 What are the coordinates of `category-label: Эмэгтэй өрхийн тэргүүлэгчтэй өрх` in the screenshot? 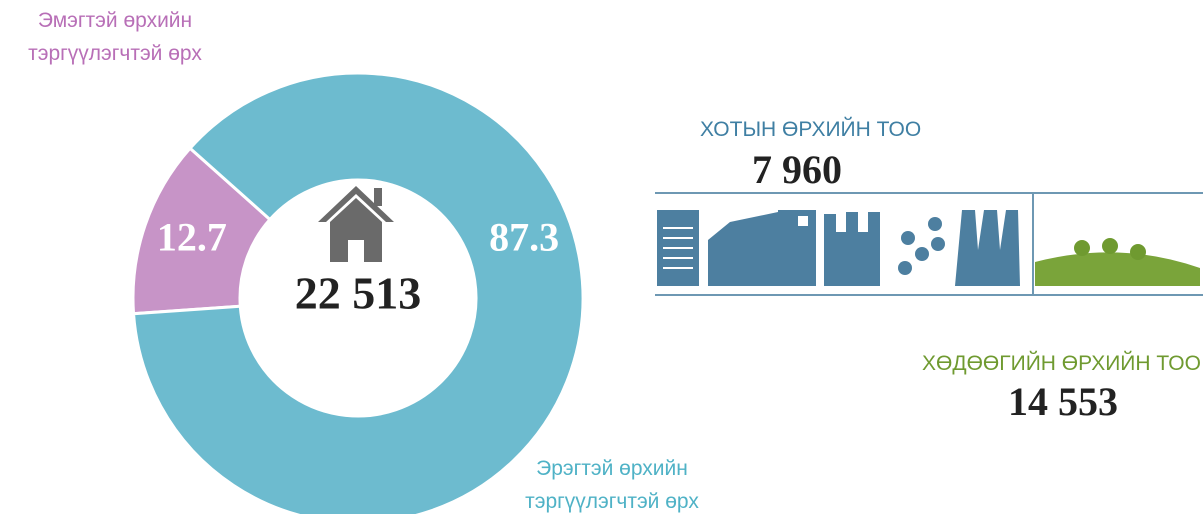 It's located at (115, 37).